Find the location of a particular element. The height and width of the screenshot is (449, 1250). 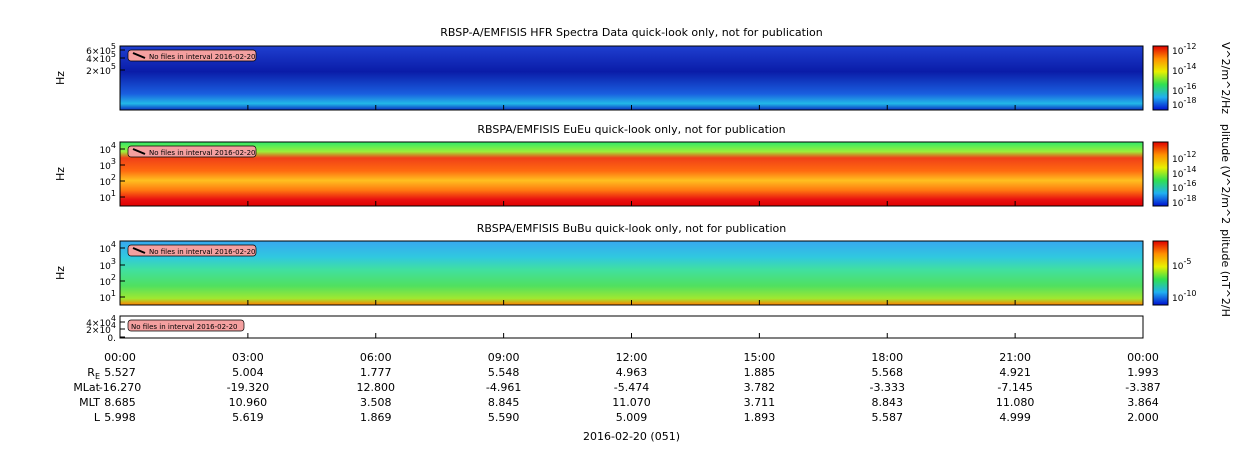

ephemeris-label: MLT is located at coordinates (89, 402).